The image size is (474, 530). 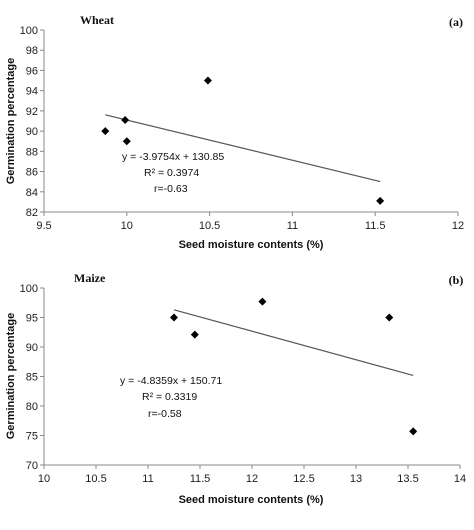 I want to click on regression-equation-line: y = -3.9754x + 130.85, so click(x=173, y=157).